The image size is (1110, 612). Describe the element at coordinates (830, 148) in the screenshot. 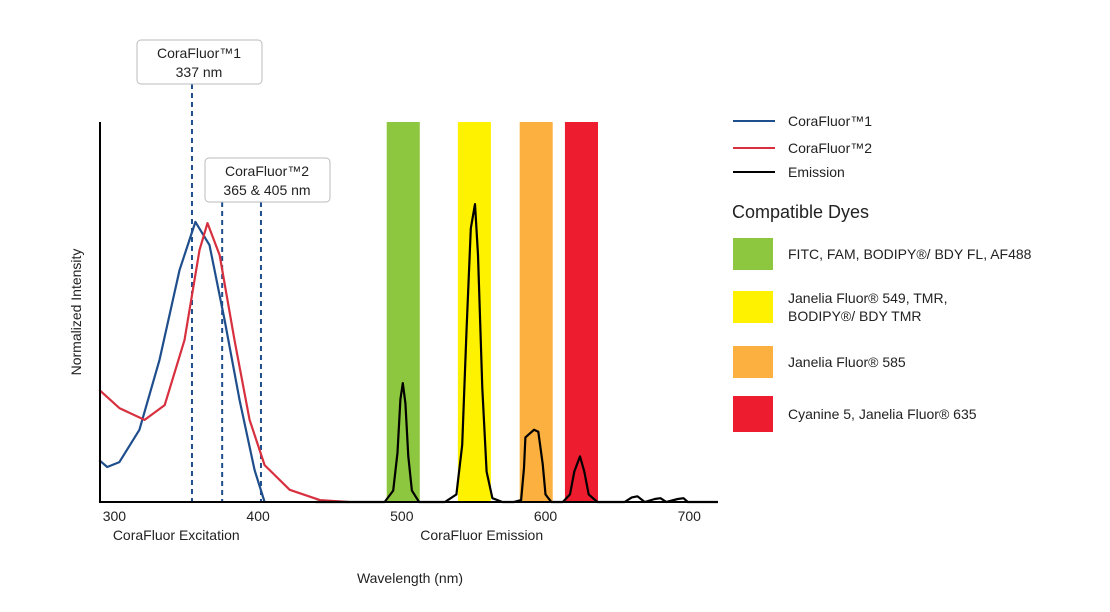

I see `legend-label-1: CoraFluor™2` at that location.